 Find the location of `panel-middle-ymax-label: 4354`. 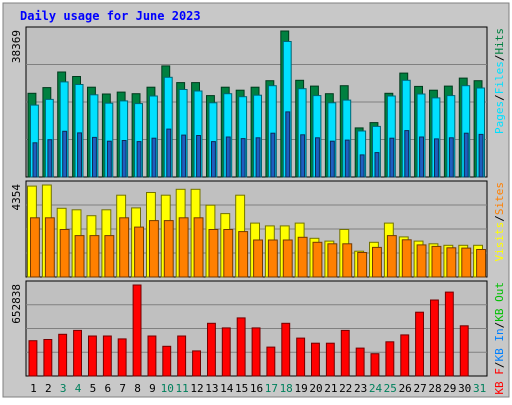

panel-middle-ymax-label: 4354 is located at coordinates (16, 197).